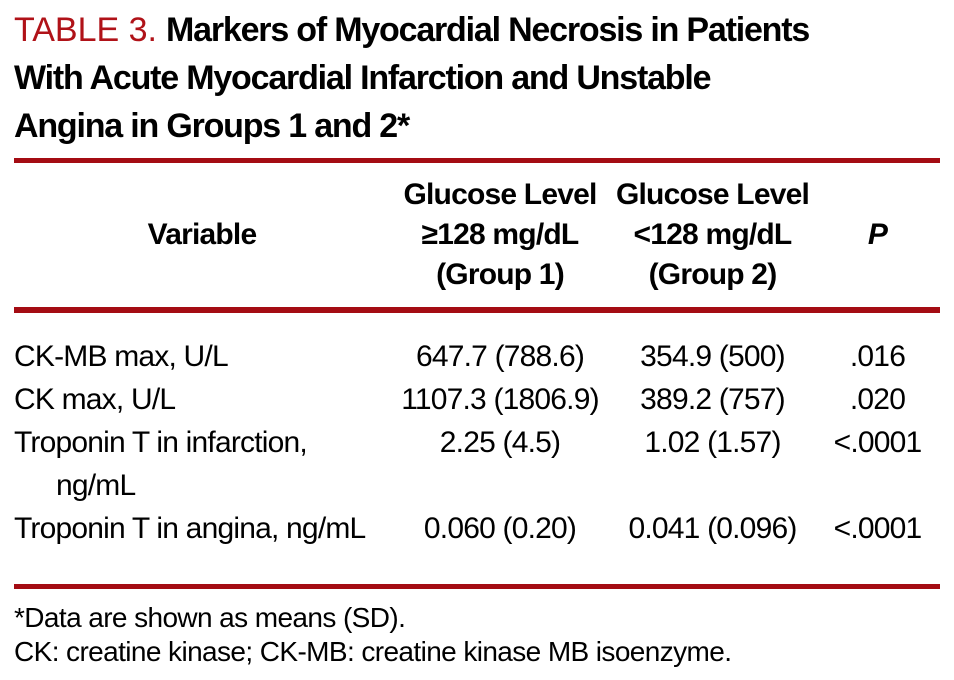 This screenshot has height=680, width=954. Describe the element at coordinates (477, 310) in the screenshot. I see `header-rule` at that location.